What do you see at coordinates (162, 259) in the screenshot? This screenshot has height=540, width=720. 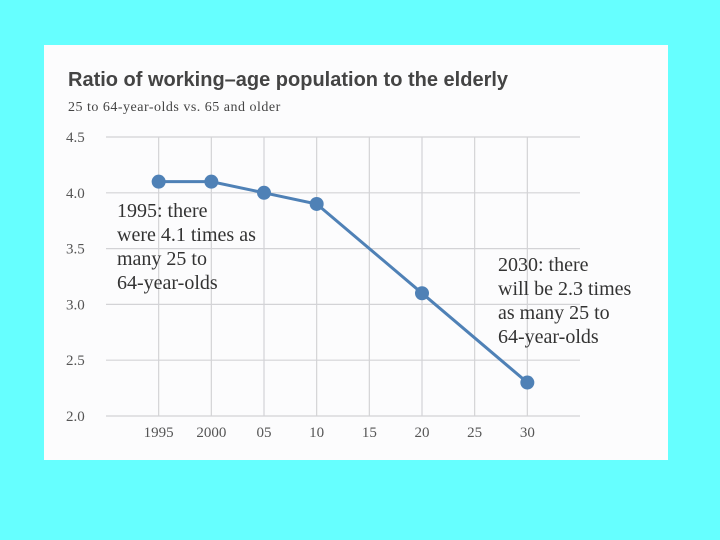 I see `annotation-line: many 25 to` at bounding box center [162, 259].